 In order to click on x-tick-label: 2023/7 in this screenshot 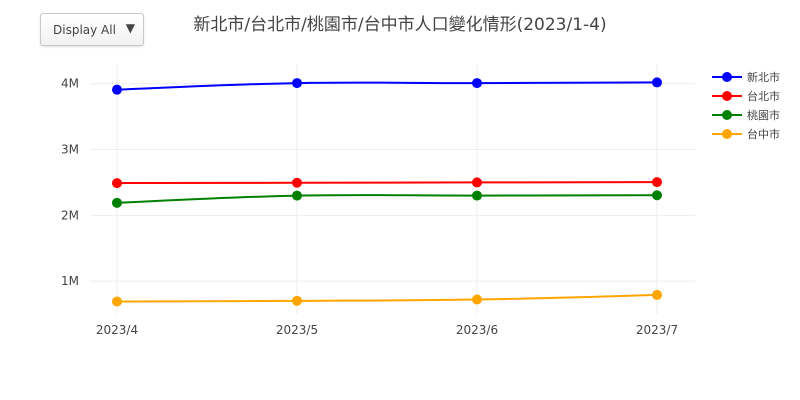, I will do `click(657, 330)`.